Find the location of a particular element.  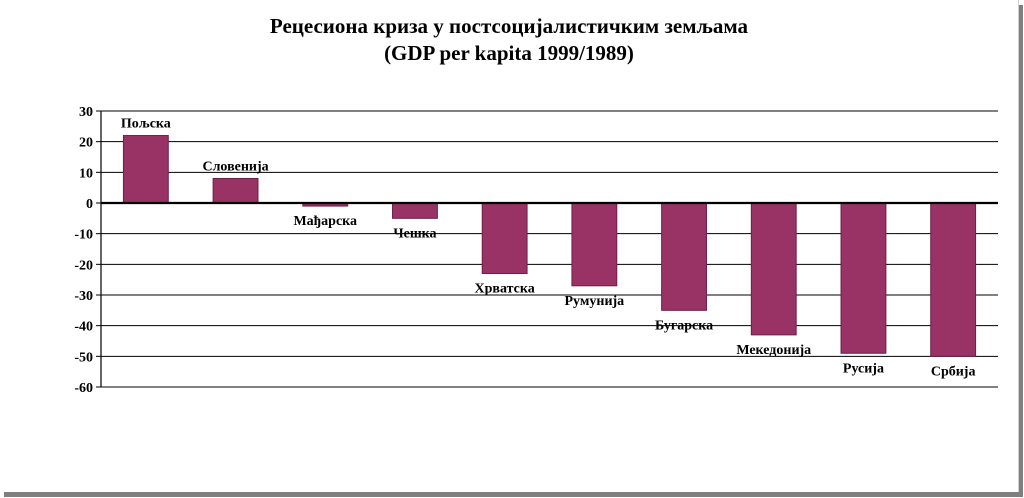

category-label: Србија is located at coordinates (953, 371).